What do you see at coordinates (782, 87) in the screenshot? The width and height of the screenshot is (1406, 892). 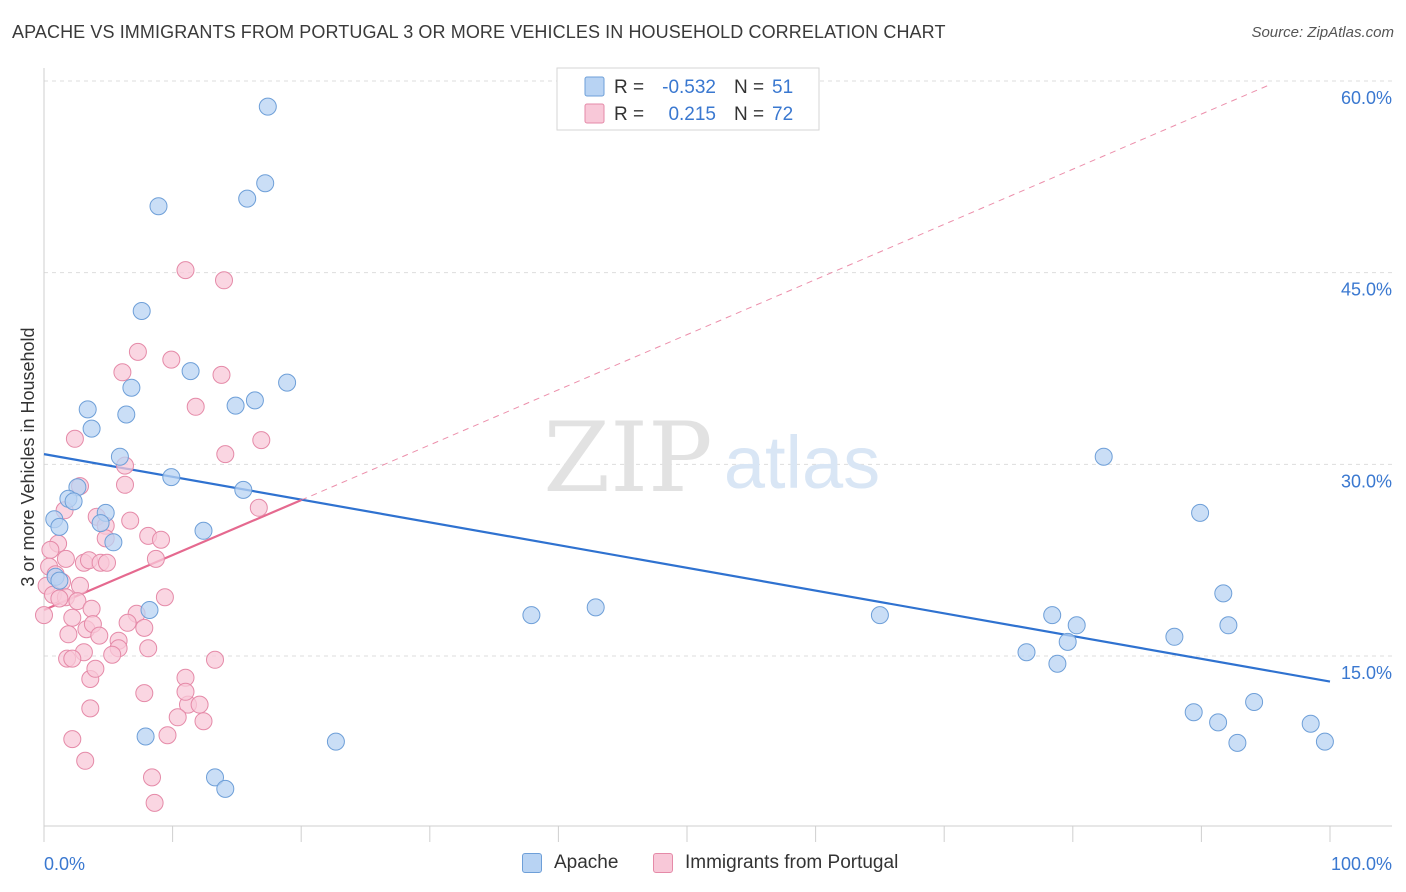 I see `legend-n-value-apache: 51` at bounding box center [782, 87].